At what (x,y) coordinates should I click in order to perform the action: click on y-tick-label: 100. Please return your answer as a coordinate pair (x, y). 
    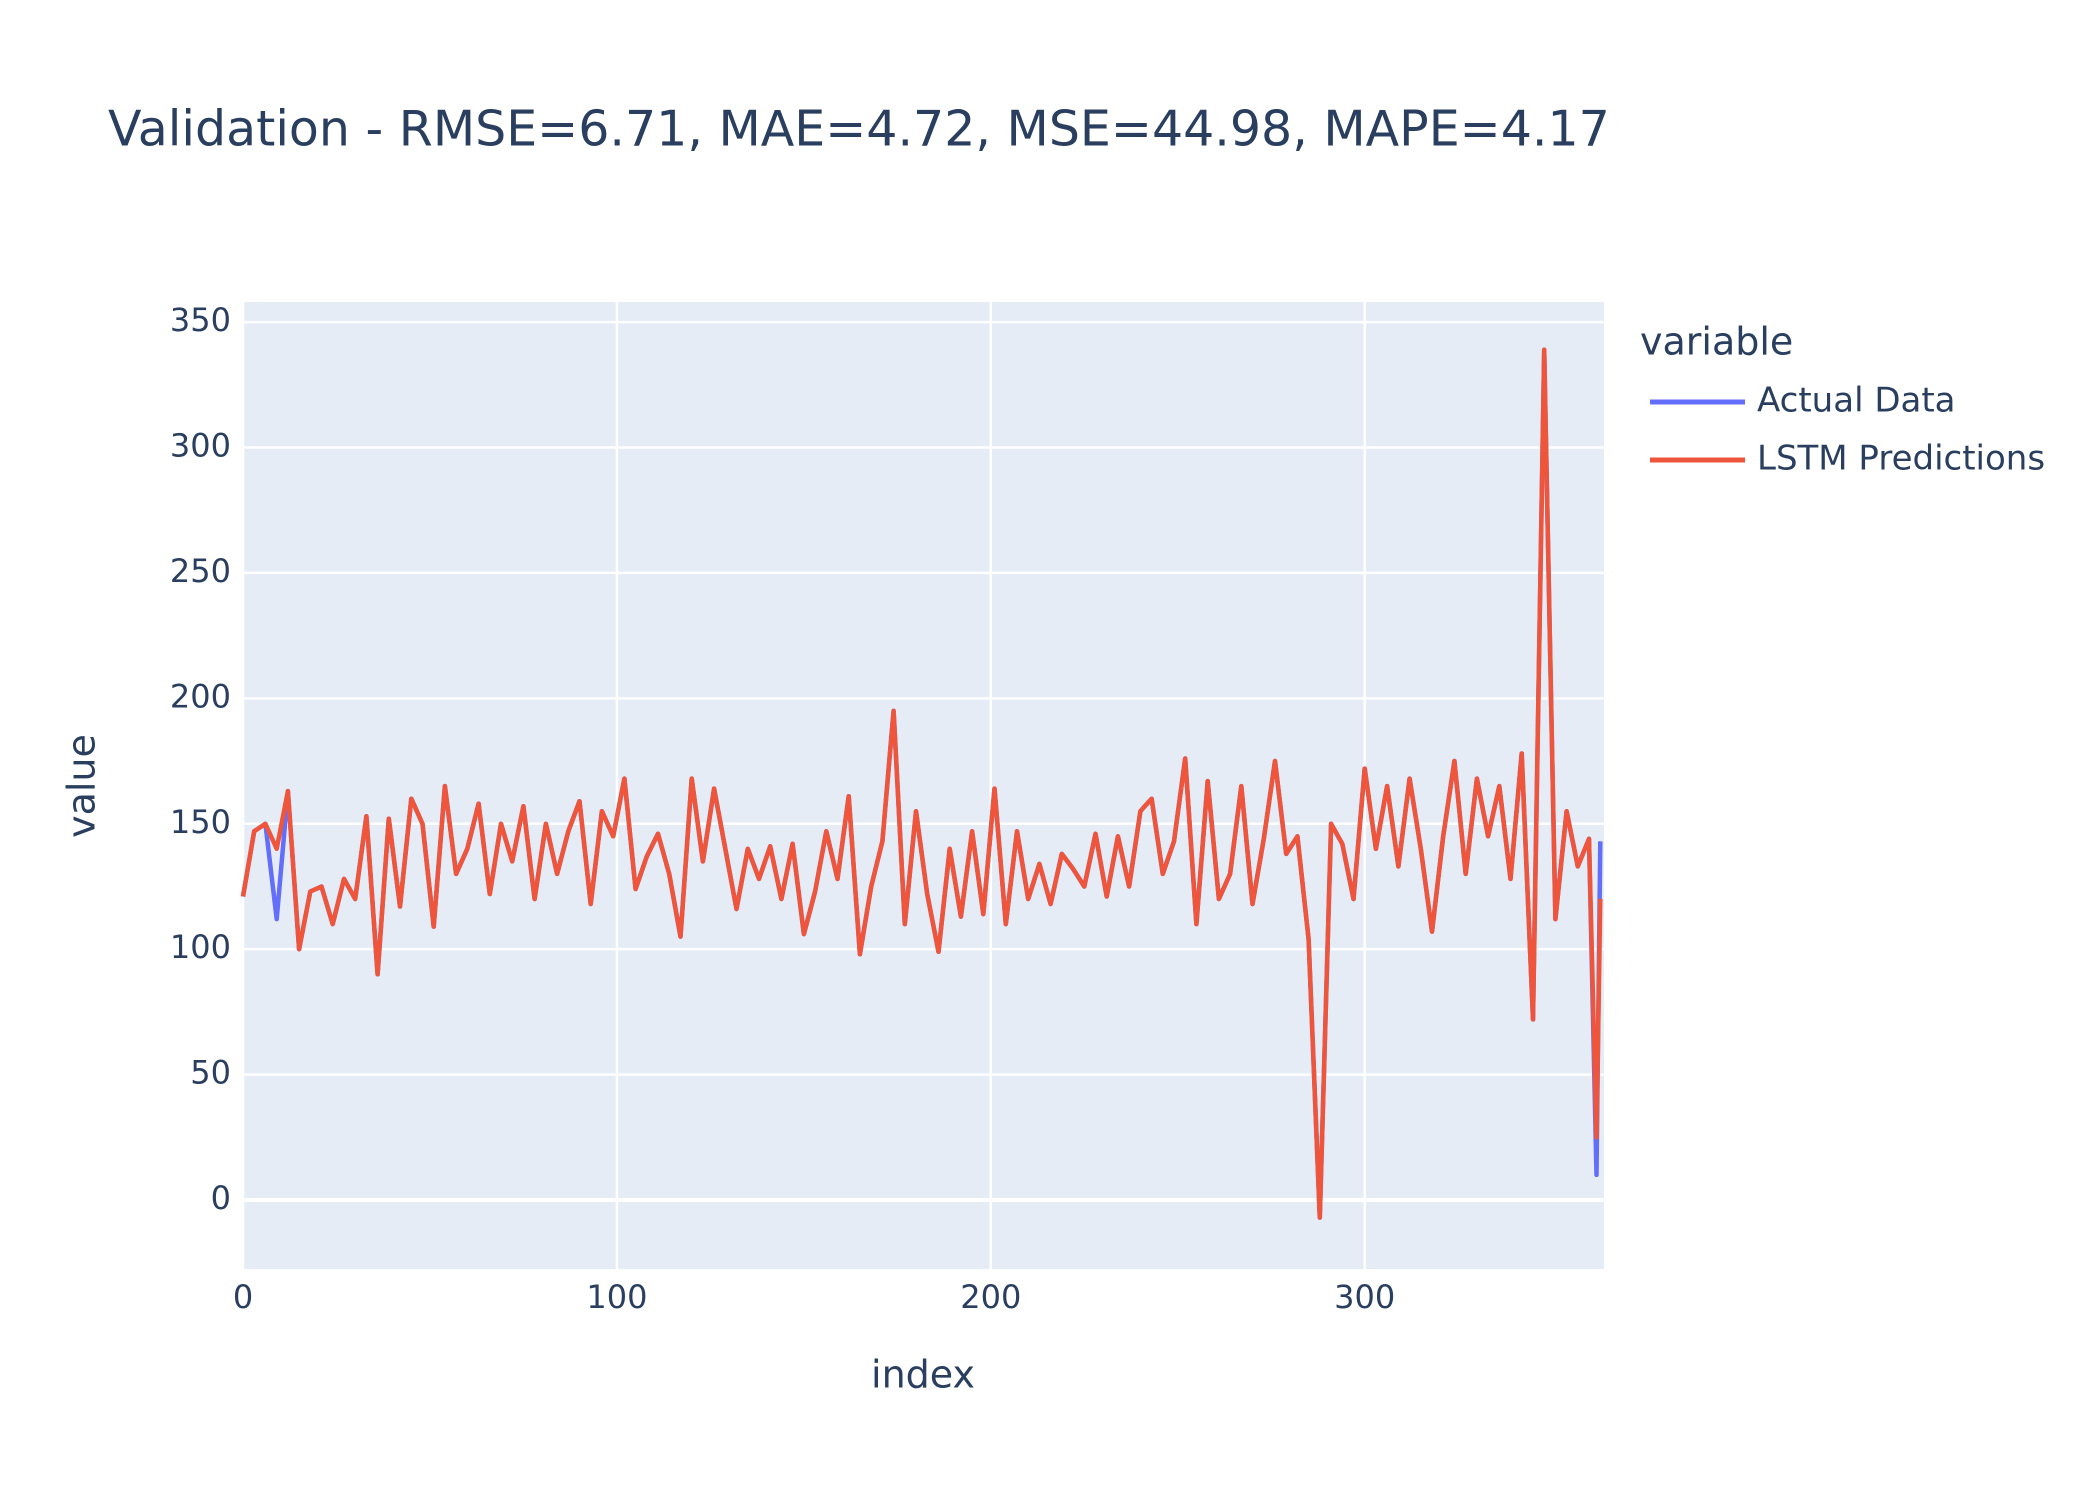
    Looking at the image, I should click on (200, 947).